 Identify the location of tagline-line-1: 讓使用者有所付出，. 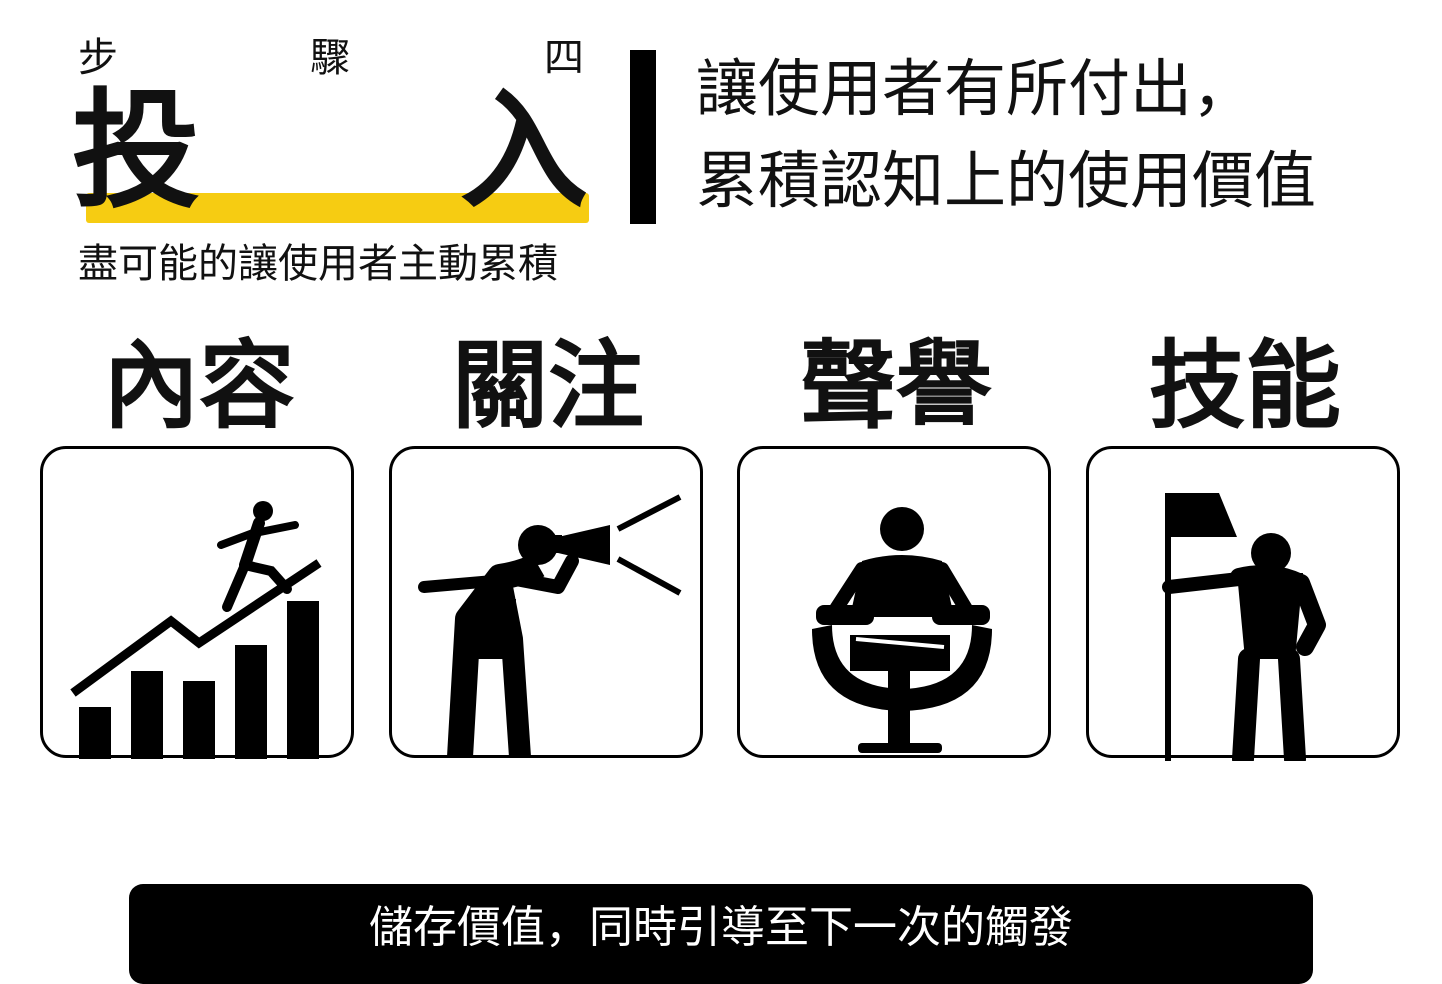
(975, 88).